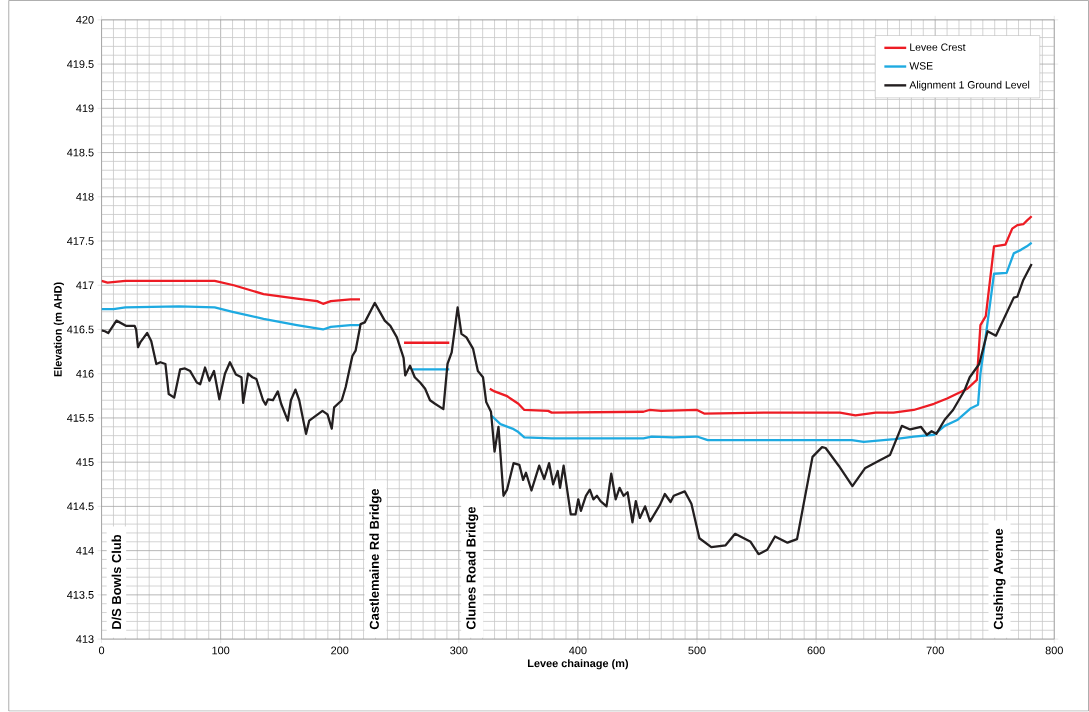 This screenshot has height=712, width=1089. Describe the element at coordinates (969, 86) in the screenshot. I see `legend-label: Alignment 1 Ground Level` at that location.